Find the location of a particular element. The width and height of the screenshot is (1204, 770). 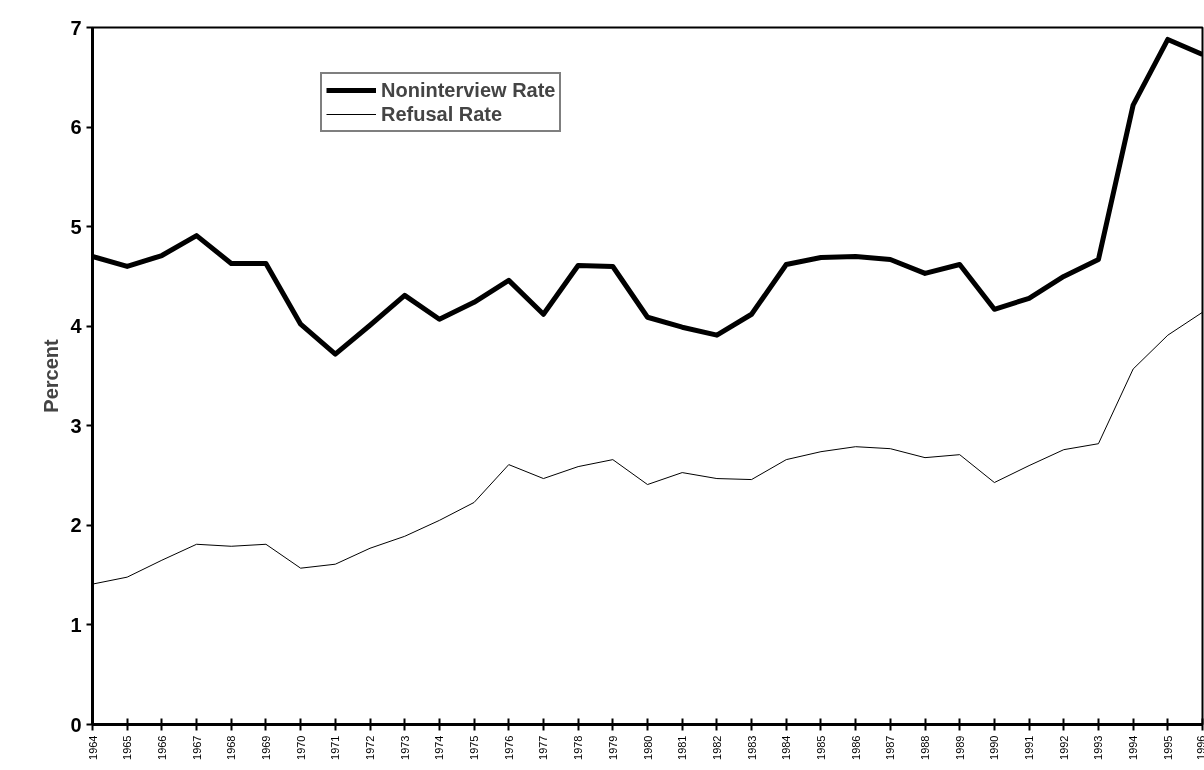

legend-label: Refusal Rate is located at coordinates (442, 114).